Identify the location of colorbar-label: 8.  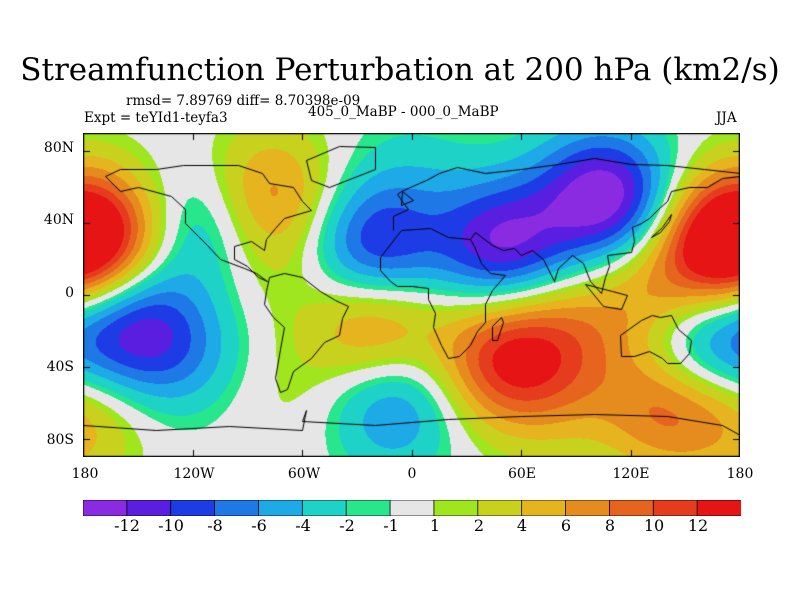
(610, 525).